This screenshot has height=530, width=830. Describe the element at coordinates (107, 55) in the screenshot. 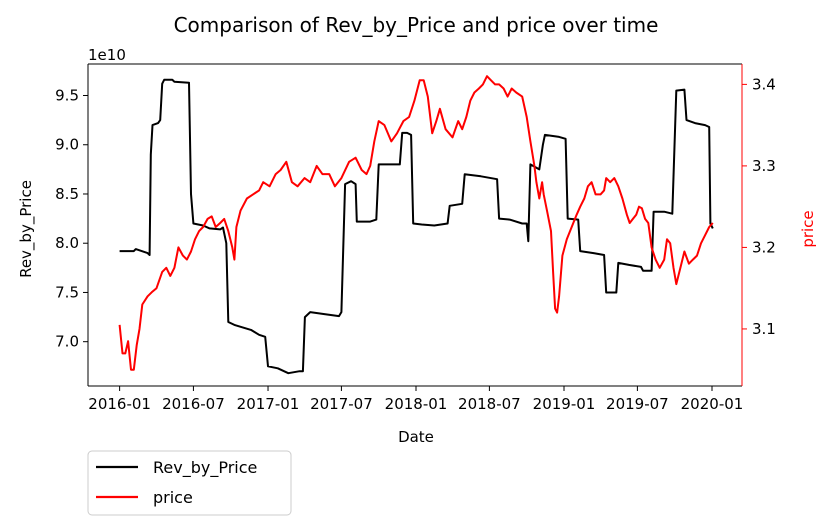

I see `y-offset-label: 1e10` at that location.